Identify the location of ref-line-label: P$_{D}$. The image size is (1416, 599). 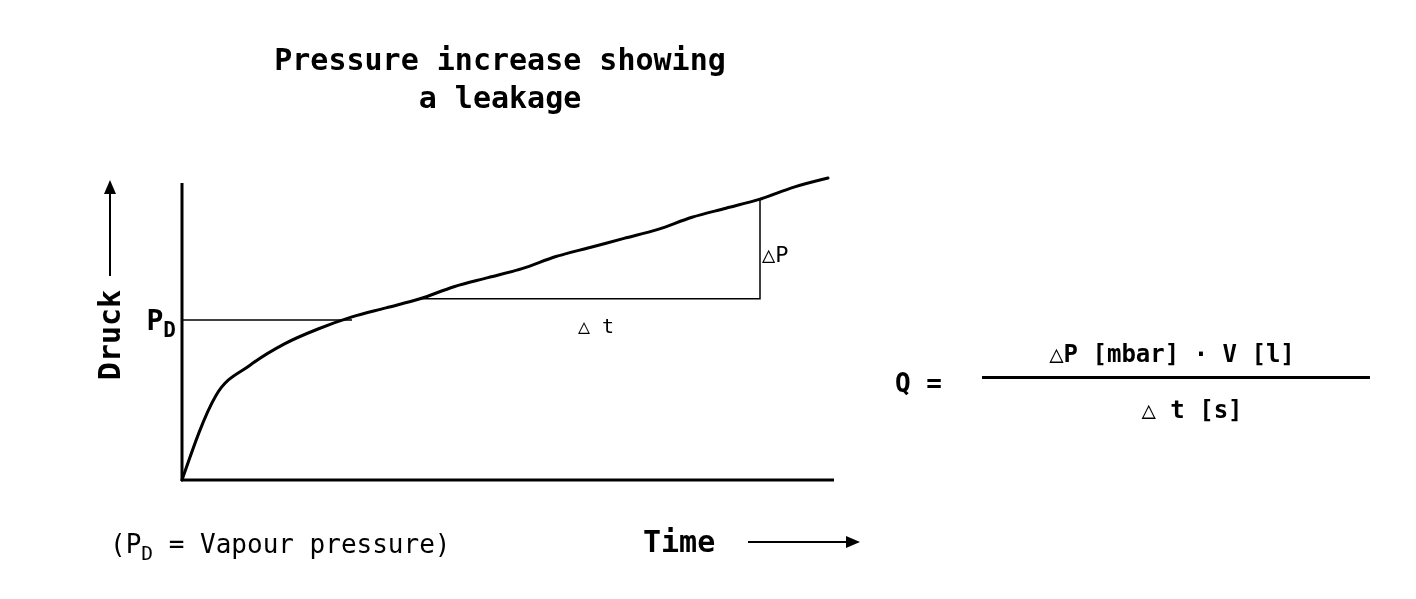
(161, 323).